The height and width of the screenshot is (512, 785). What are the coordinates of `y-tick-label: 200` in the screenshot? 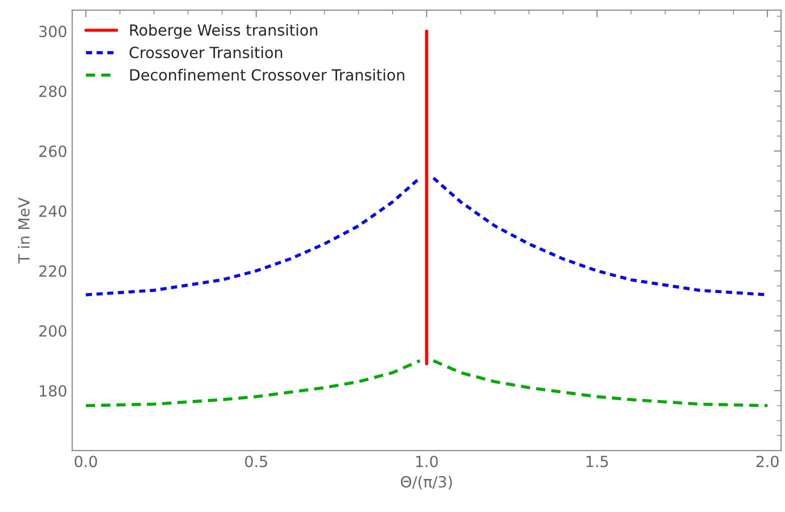 It's located at (52, 331).